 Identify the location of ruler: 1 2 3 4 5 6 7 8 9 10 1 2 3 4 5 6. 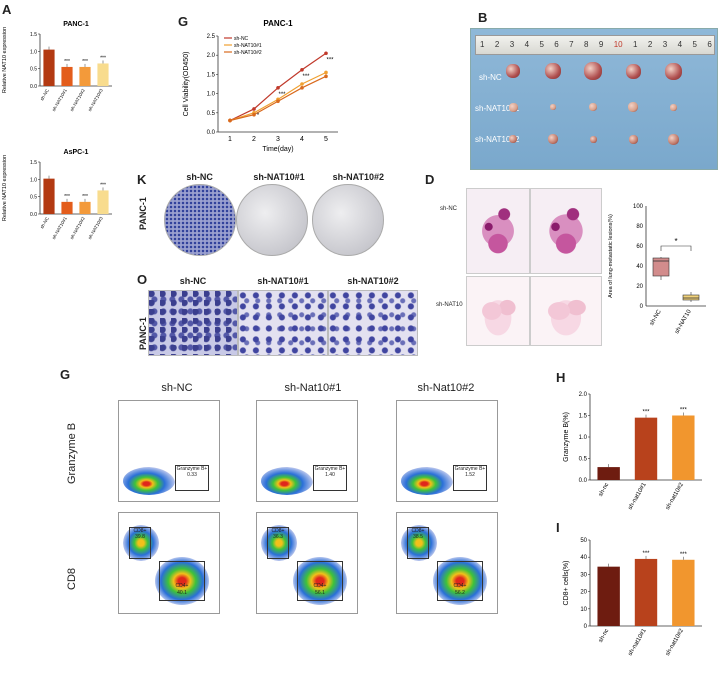
(595, 45).